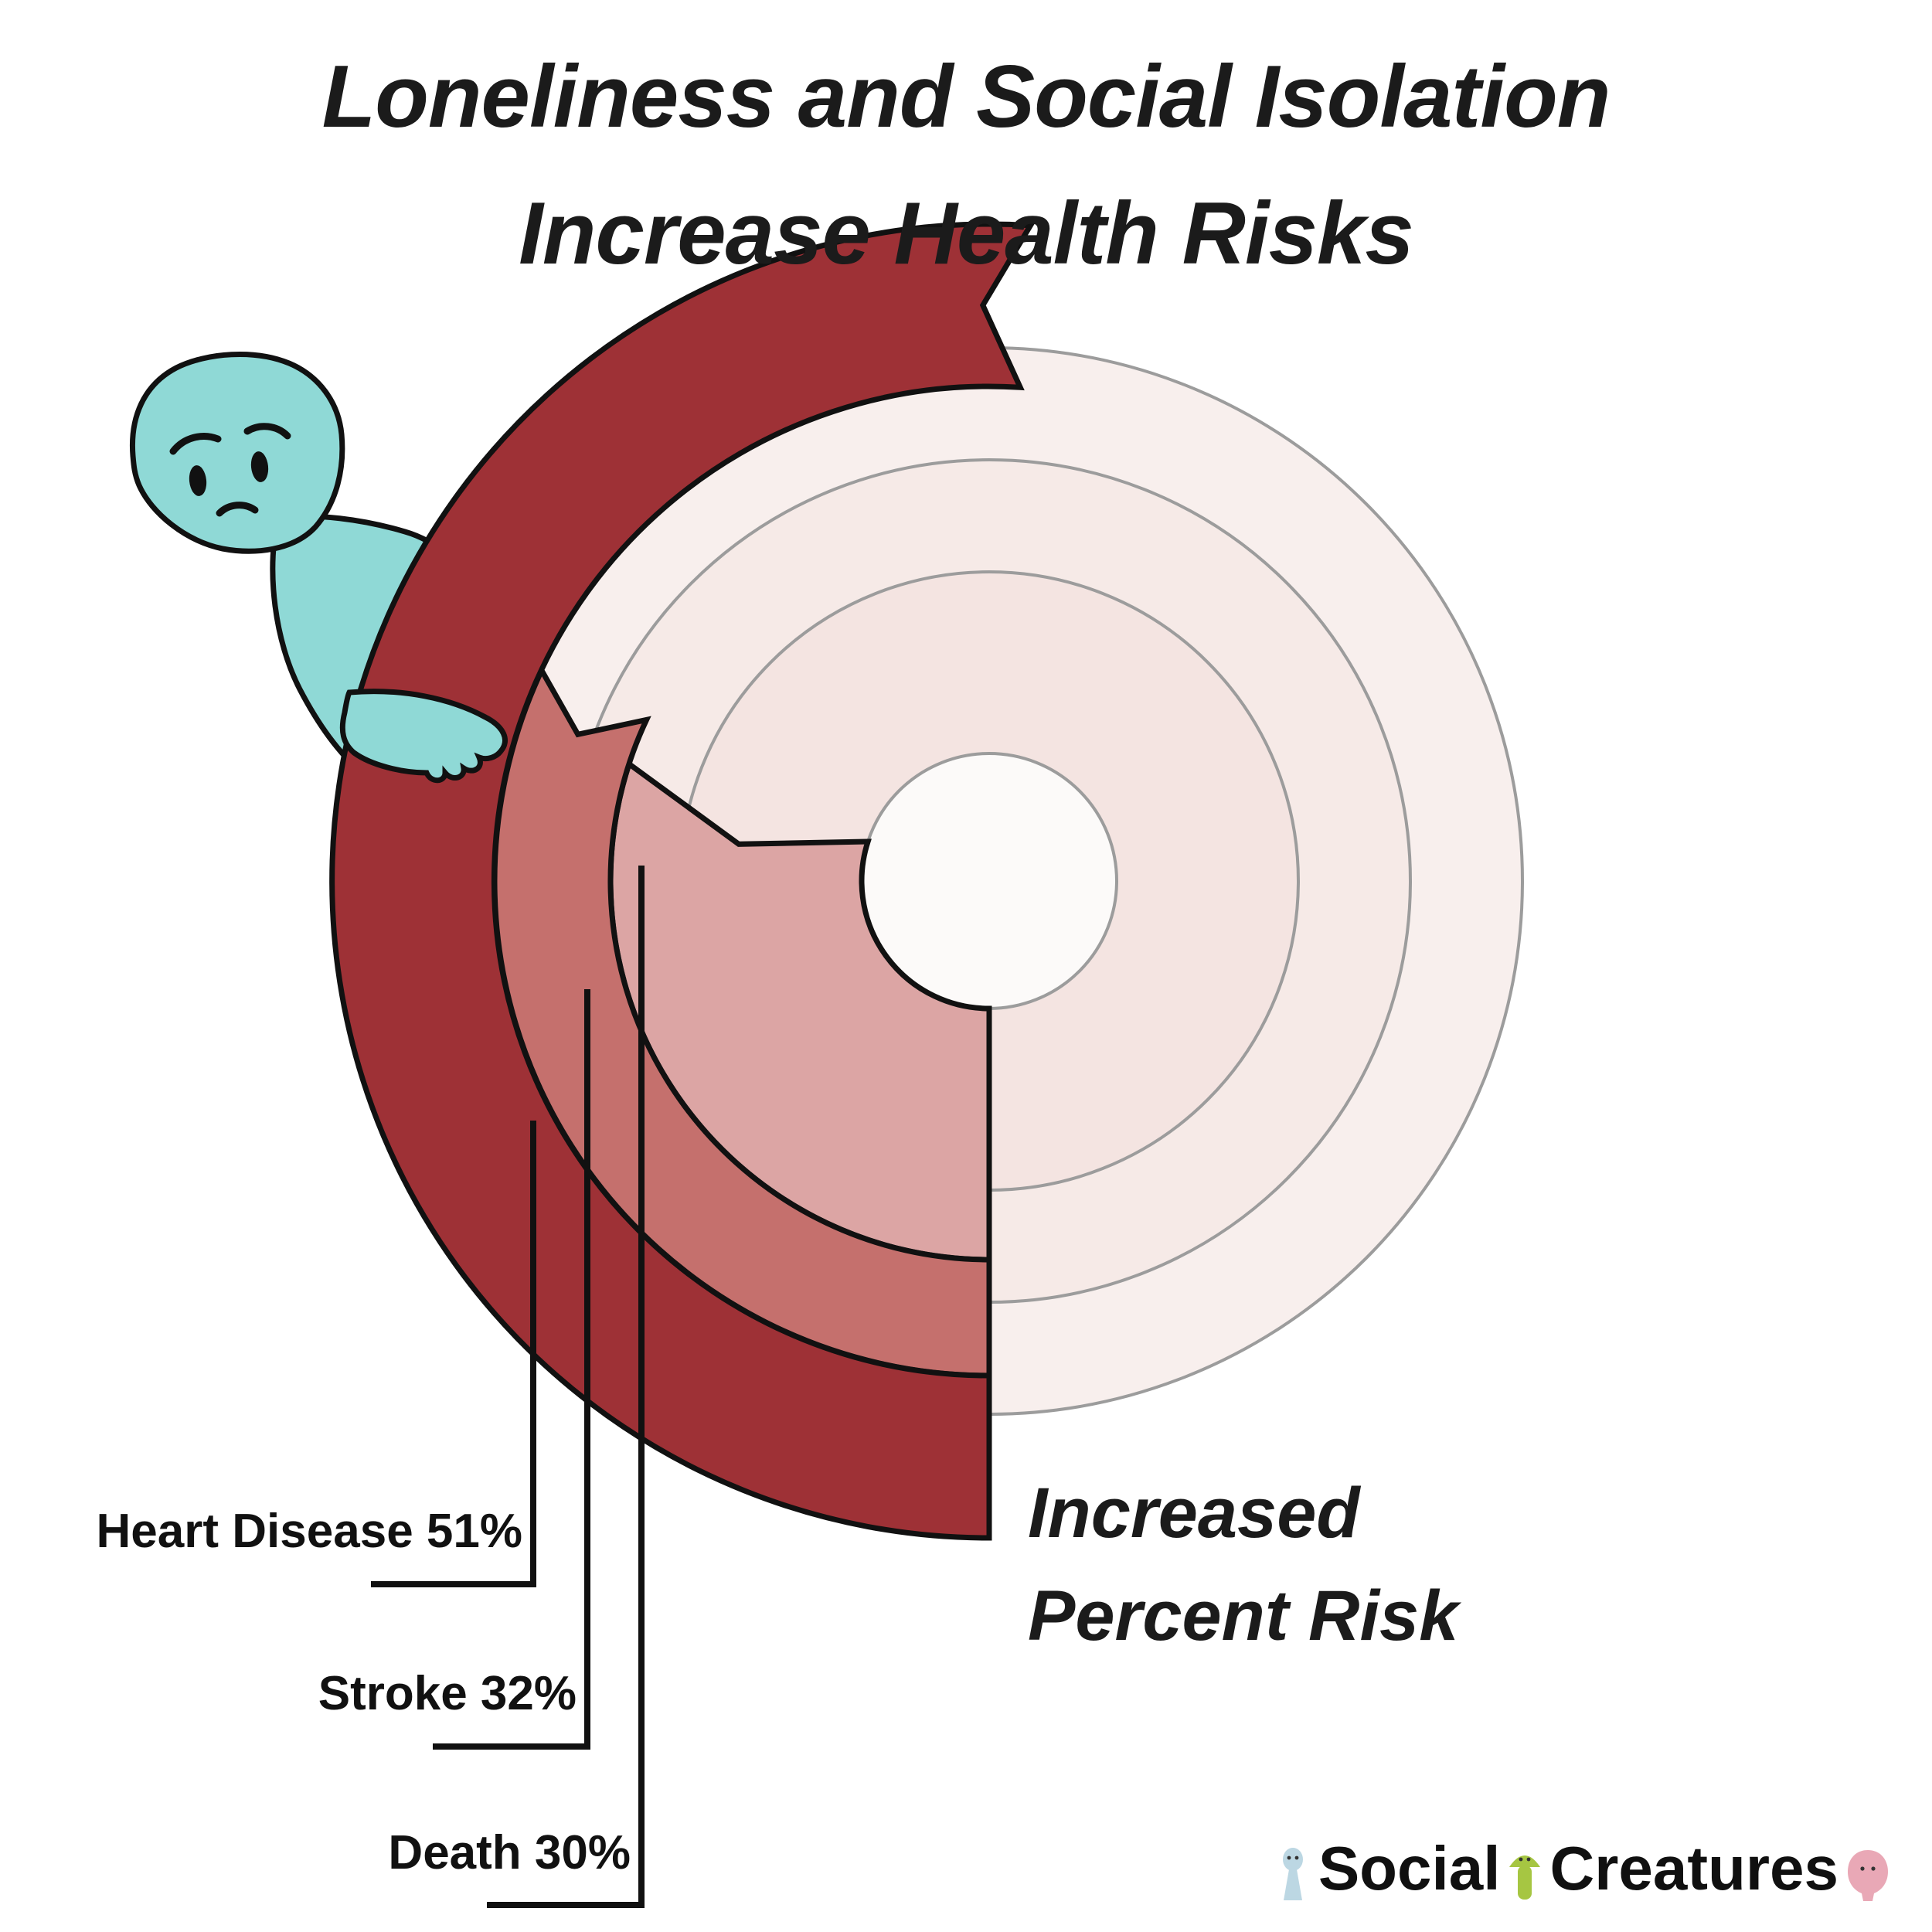 This screenshot has height=1932, width=1932. I want to click on brand-logo: Social Creatures, so click(1582, 1870).